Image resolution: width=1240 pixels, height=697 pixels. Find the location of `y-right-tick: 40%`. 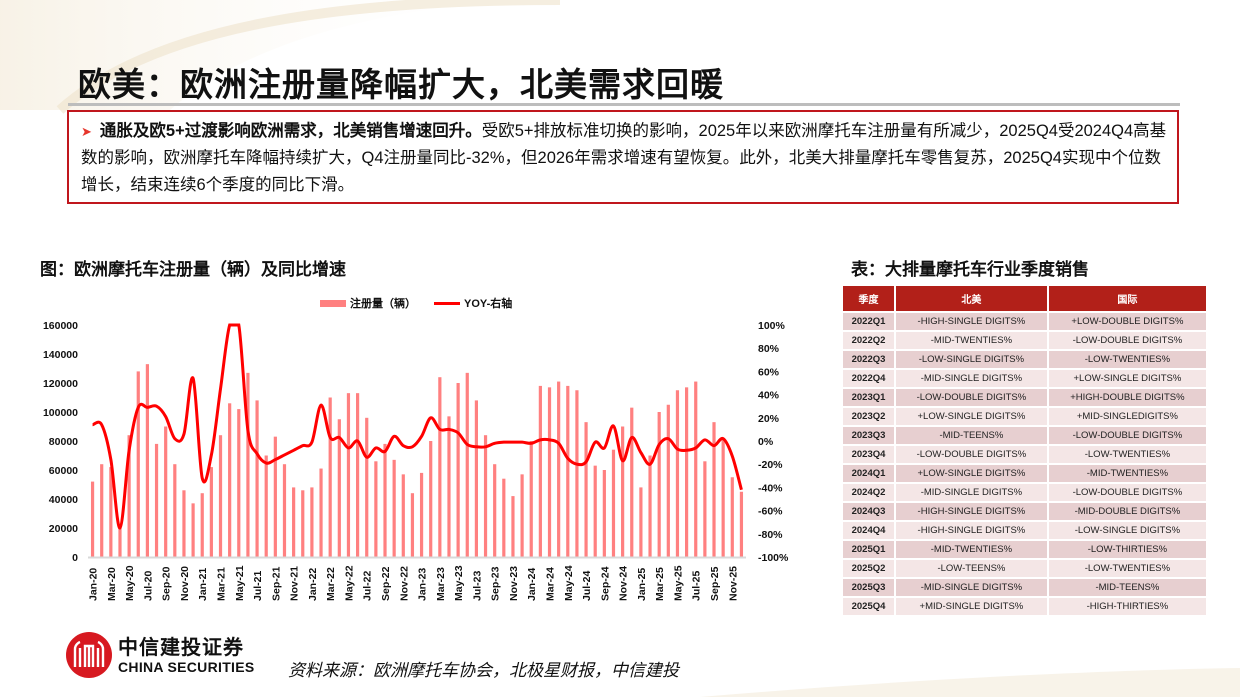

y-right-tick: 40% is located at coordinates (769, 396).